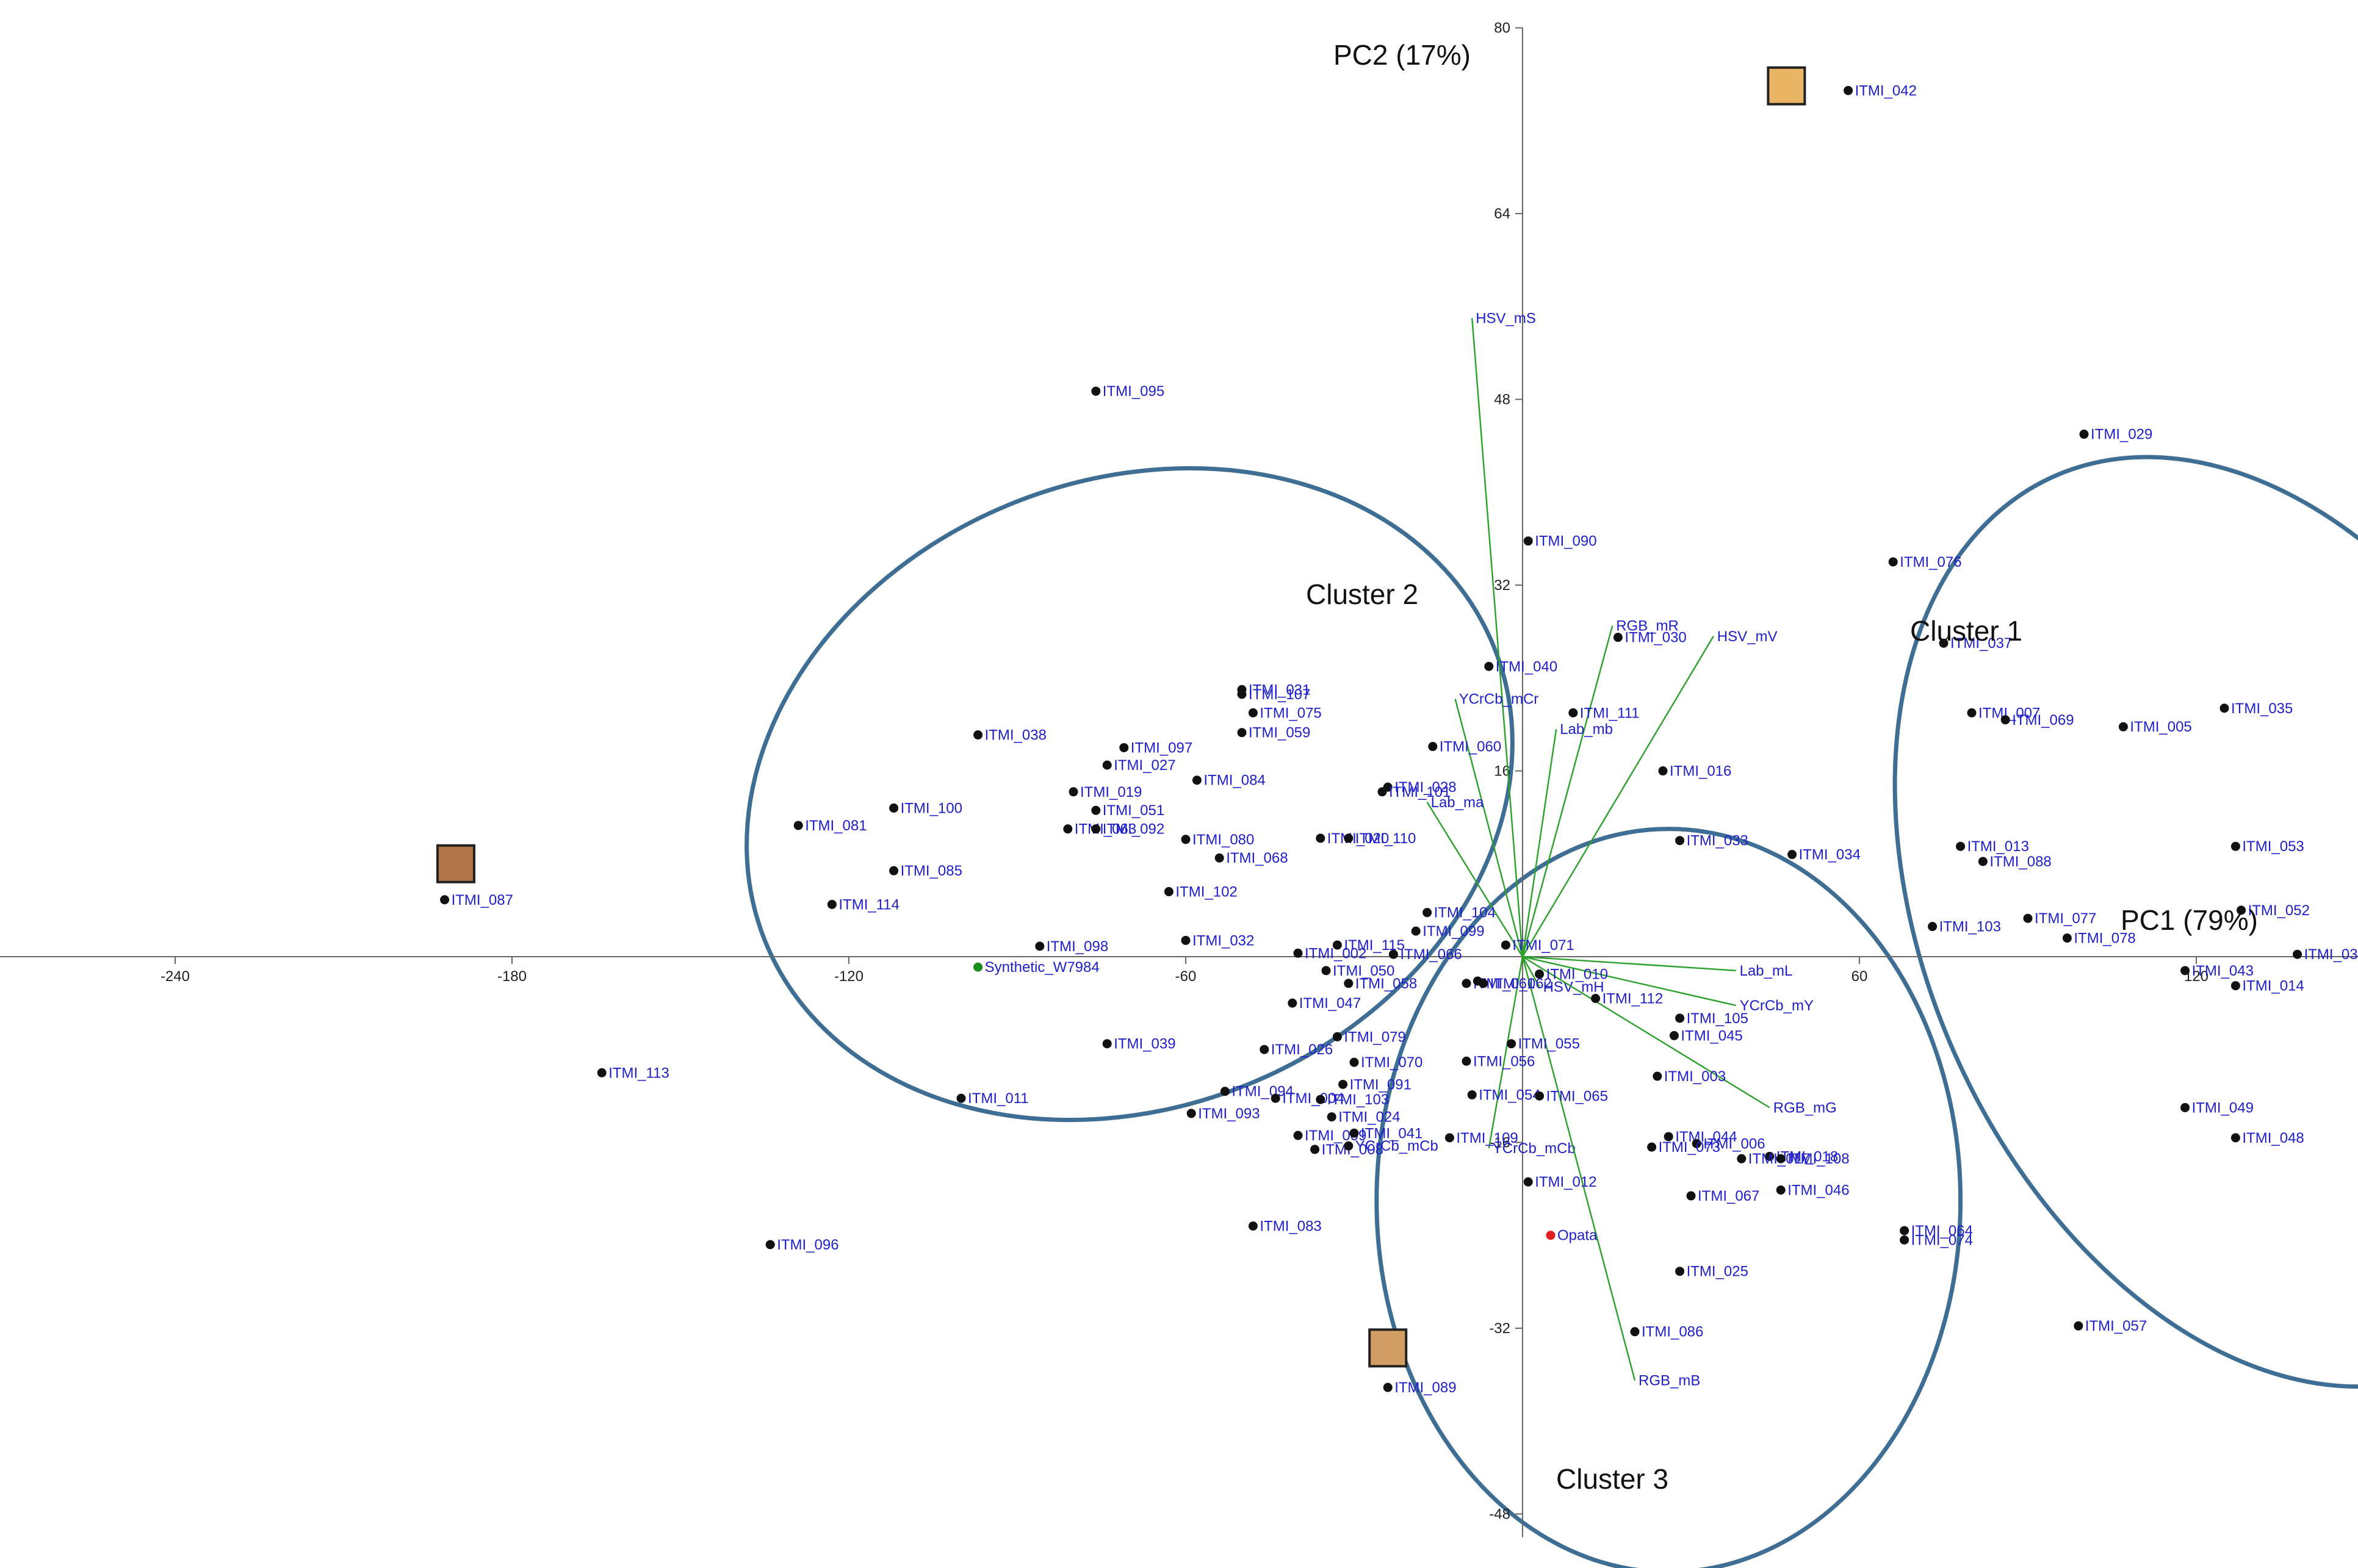  I want to click on data-point-label: ITMI_076, so click(1930, 562).